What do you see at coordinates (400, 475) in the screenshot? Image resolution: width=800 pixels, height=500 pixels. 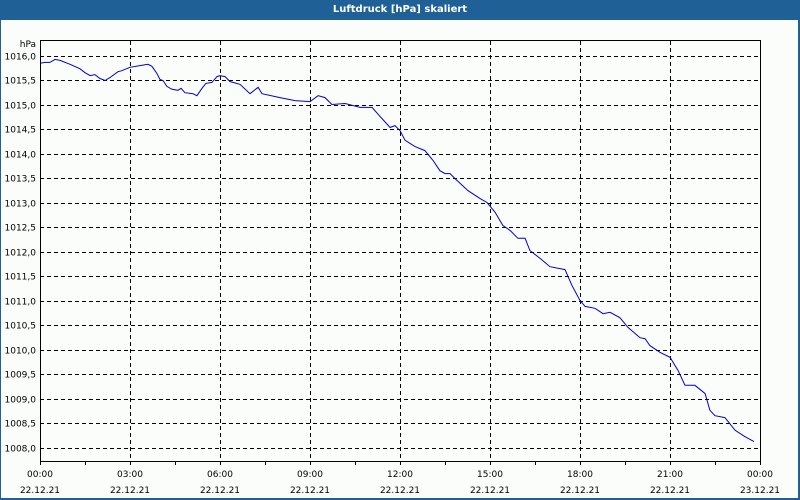 I see `x-tick-time-label: 12:00` at bounding box center [400, 475].